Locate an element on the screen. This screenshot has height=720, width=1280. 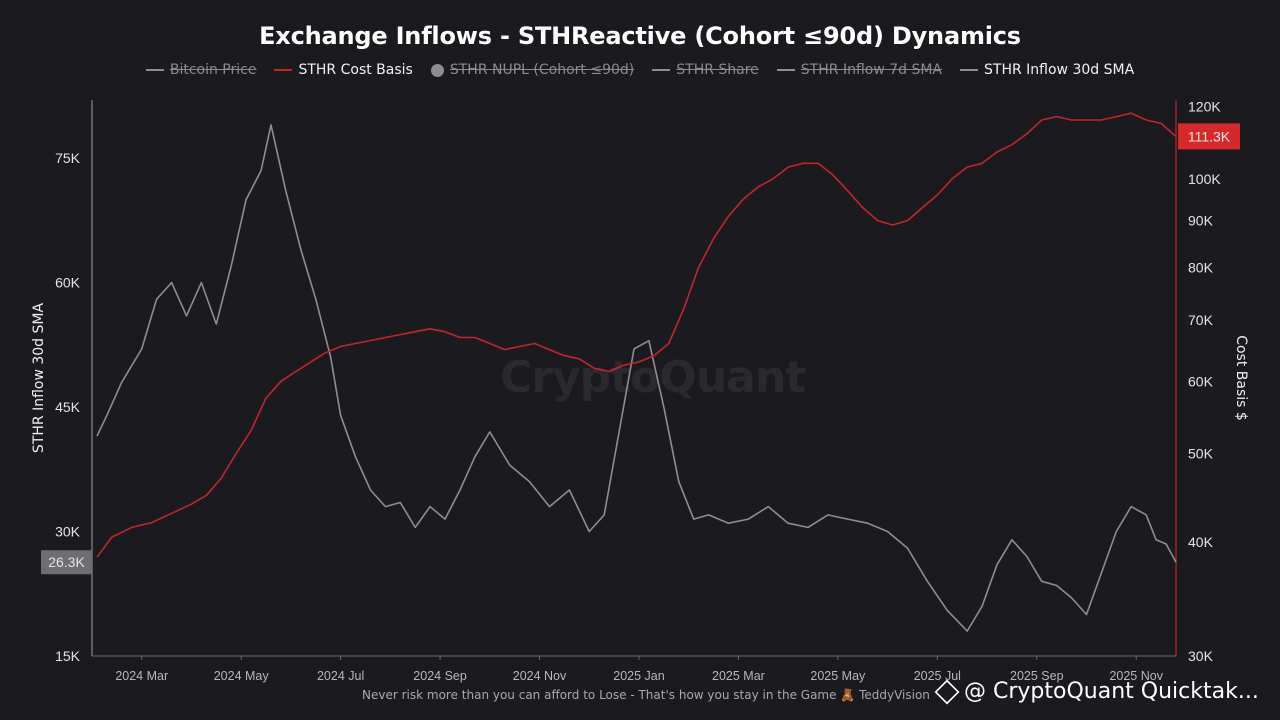
legend-label: STHR Inflow 30d SMA is located at coordinates (1059, 70).